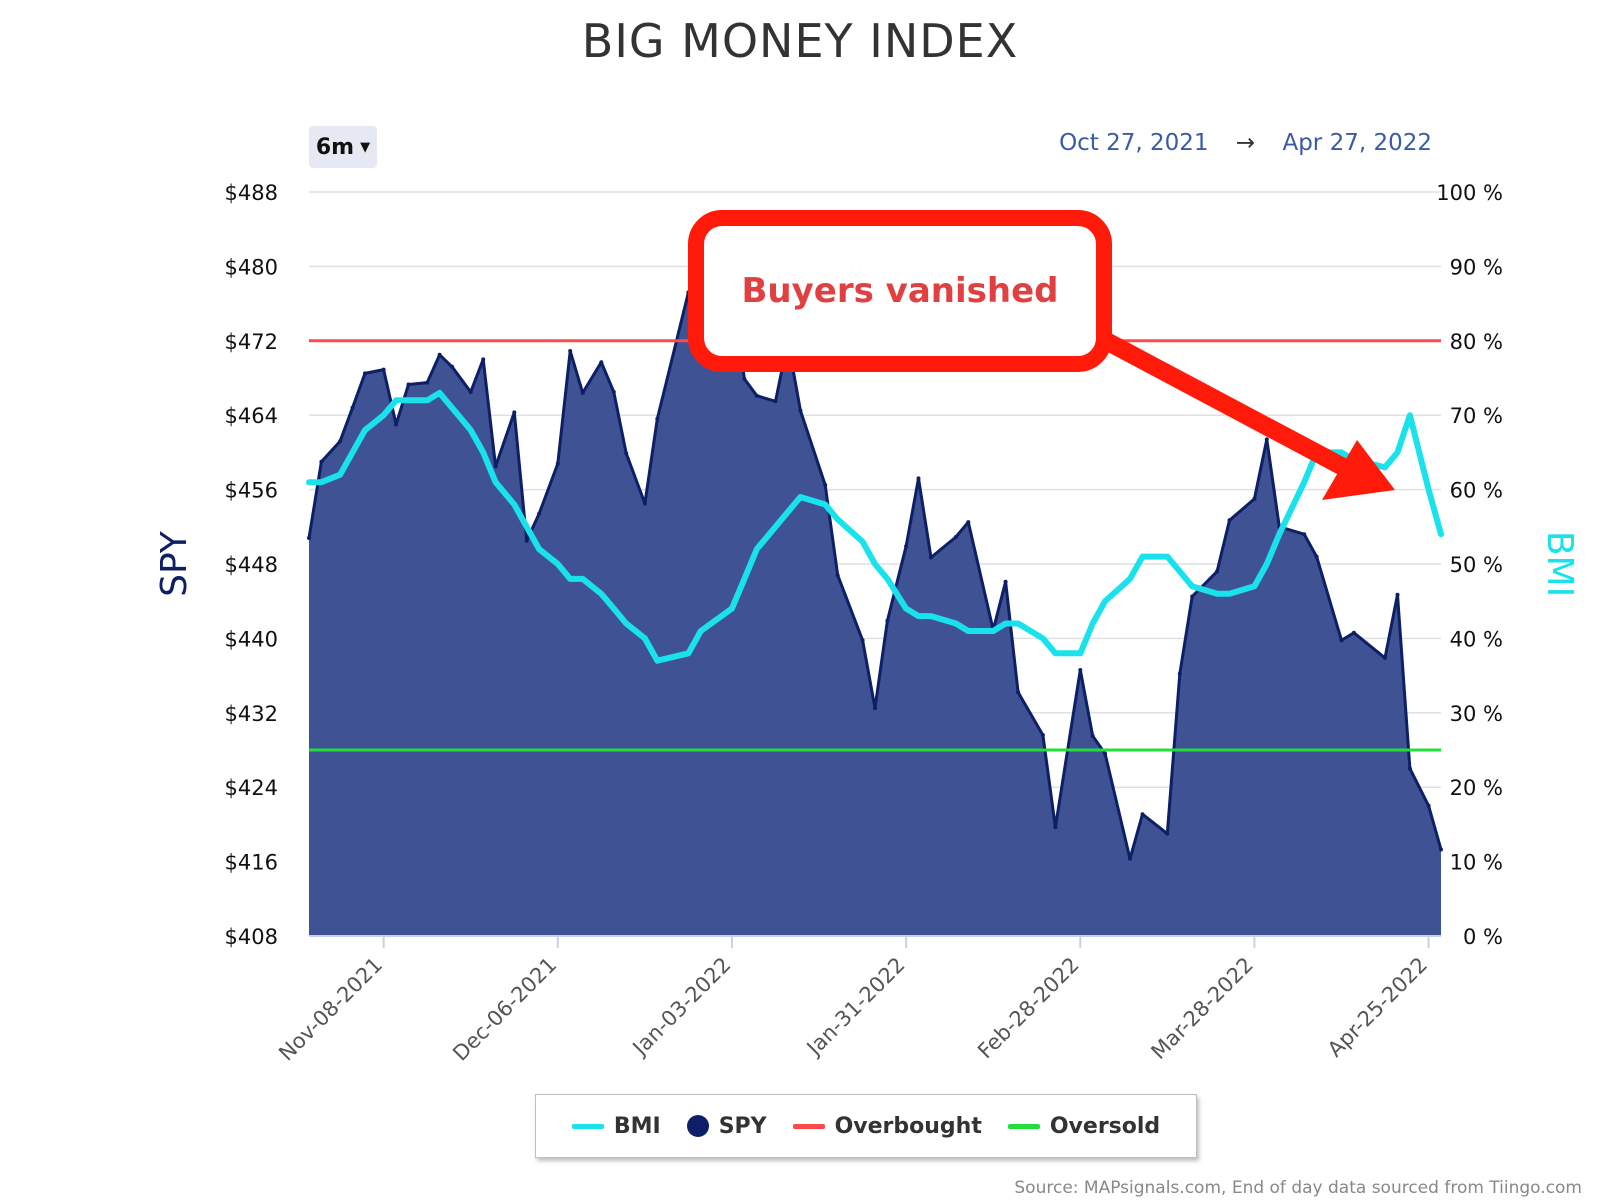 This screenshot has height=1200, width=1600. What do you see at coordinates (1476, 639) in the screenshot?
I see `y-right-tick-label: 40 %` at bounding box center [1476, 639].